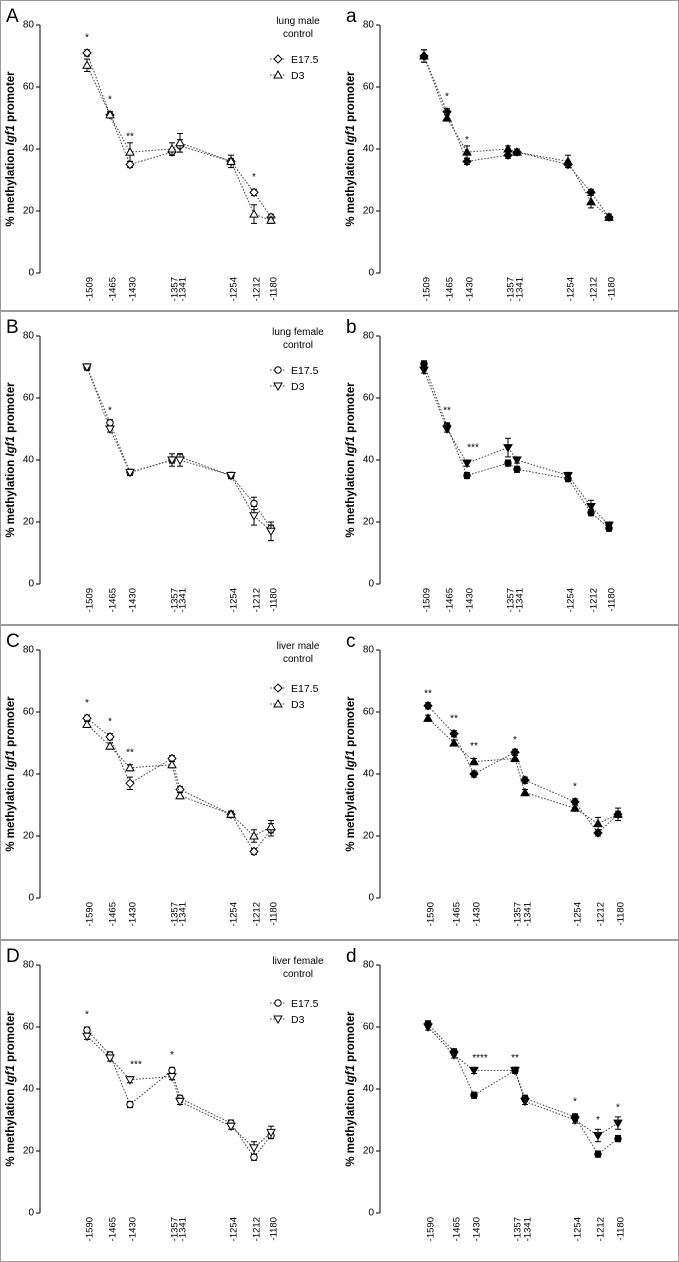 This screenshot has width=679, height=1262. Describe the element at coordinates (90, 289) in the screenshot. I see `x-tick-label: -1509` at that location.